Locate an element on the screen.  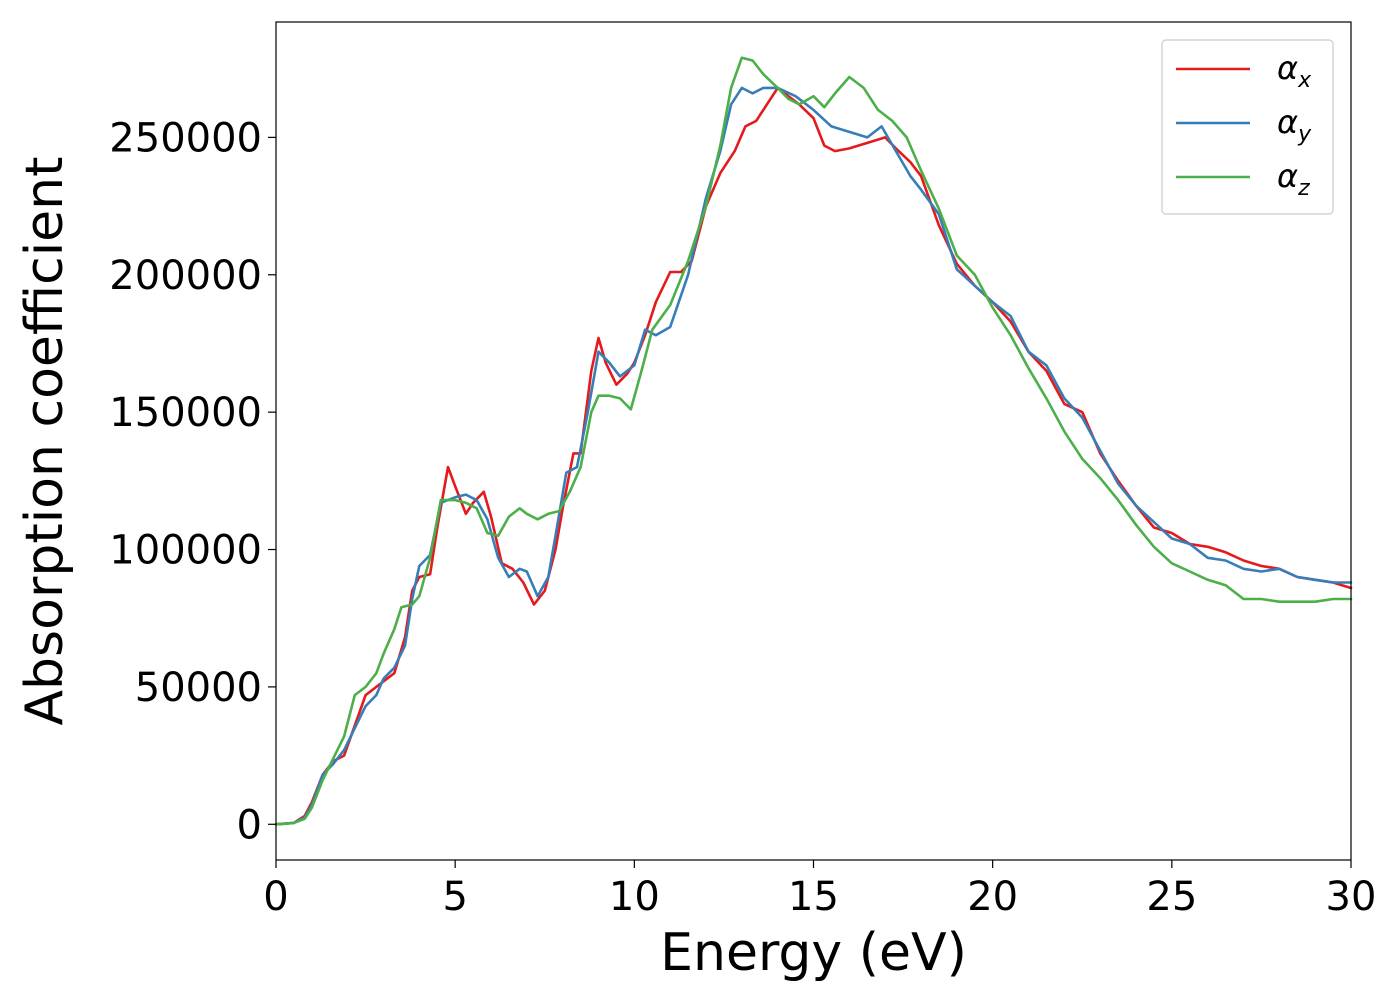
x-axis: 0 5 10 15 20 25 30 is located at coordinates (819, 890).